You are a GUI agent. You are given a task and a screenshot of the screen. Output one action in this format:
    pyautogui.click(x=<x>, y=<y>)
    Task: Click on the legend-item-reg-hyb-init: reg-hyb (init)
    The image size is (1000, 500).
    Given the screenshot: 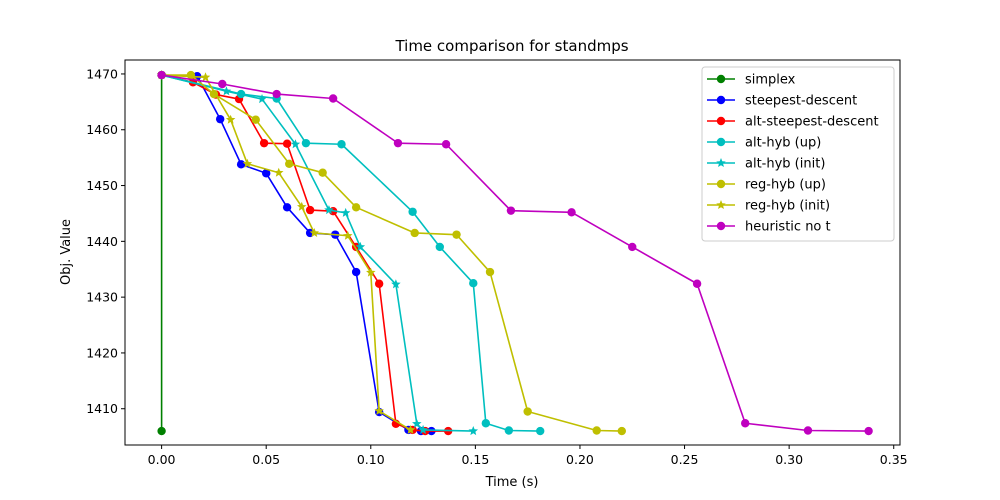 What is the action you would take?
    pyautogui.click(x=768, y=206)
    